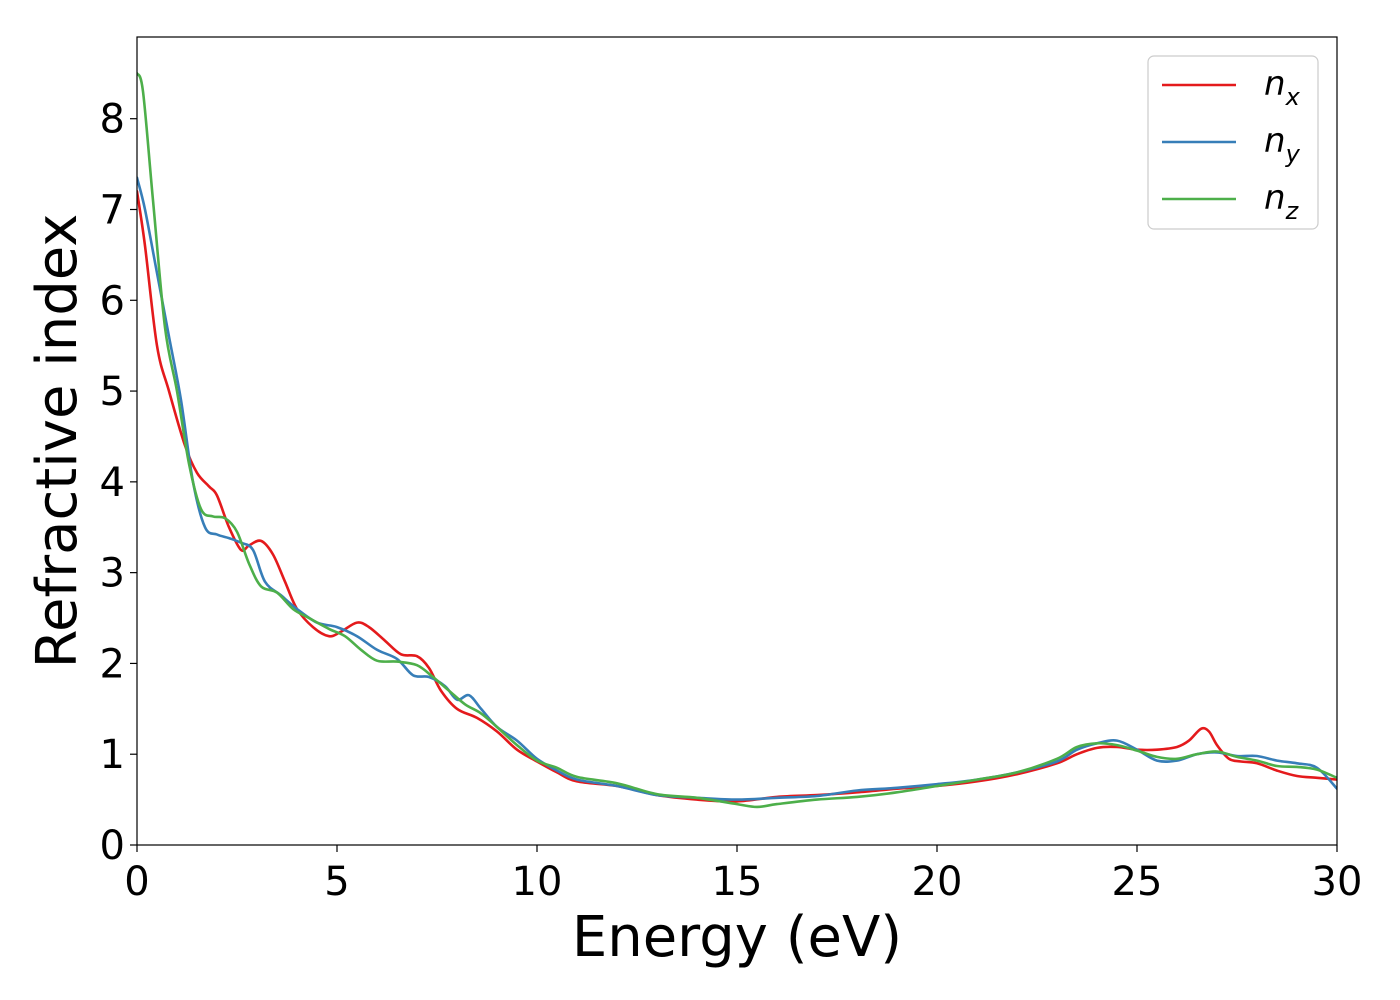  What do you see at coordinates (1233, 142) in the screenshot?
I see `legend: nx ny nz` at bounding box center [1233, 142].